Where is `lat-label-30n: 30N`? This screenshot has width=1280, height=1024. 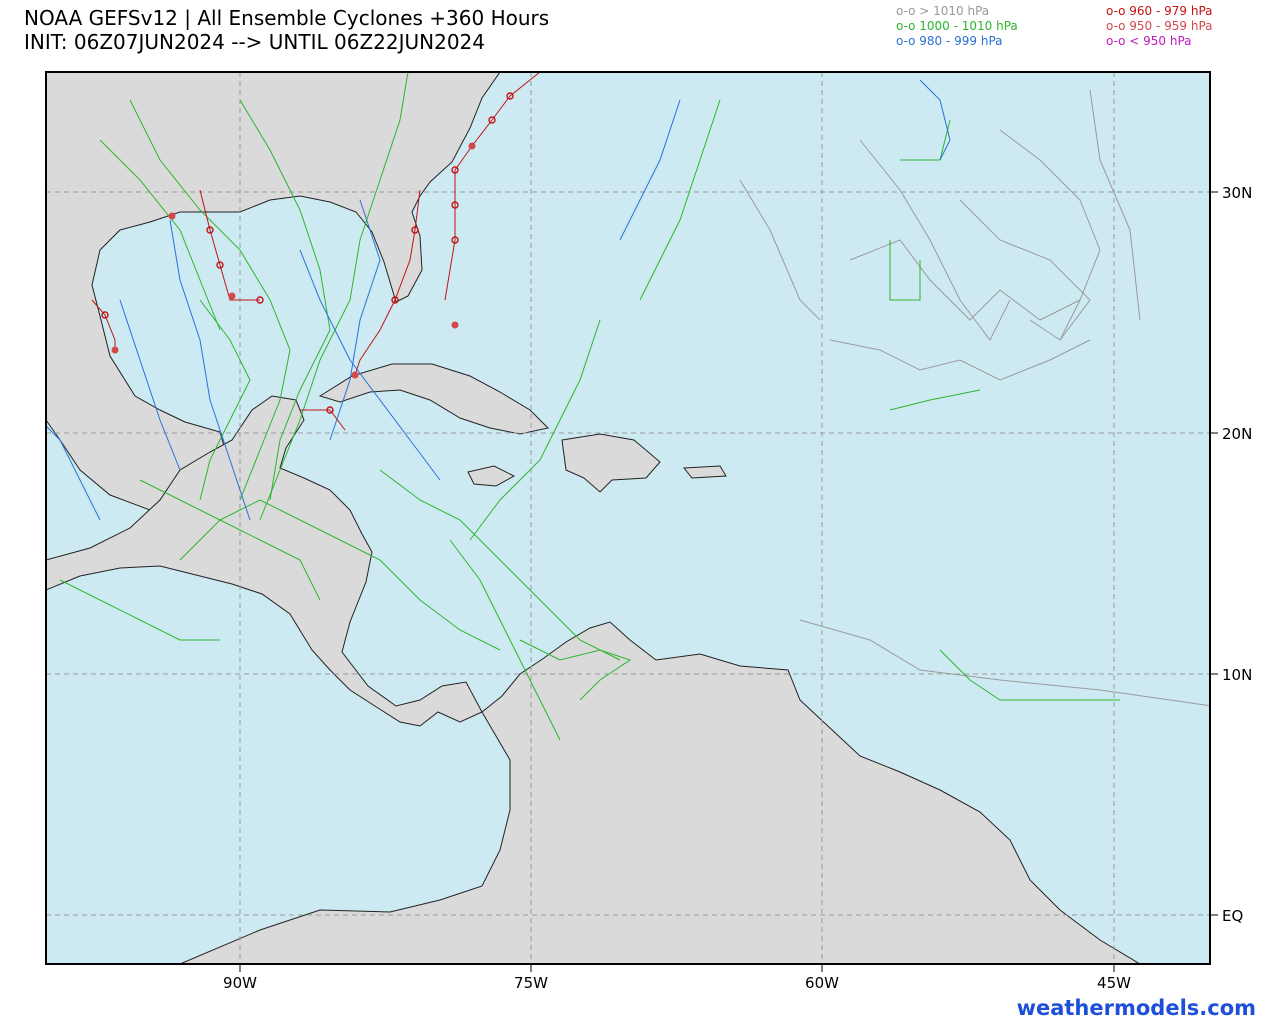
lat-label-30n: 30N is located at coordinates (1237, 193).